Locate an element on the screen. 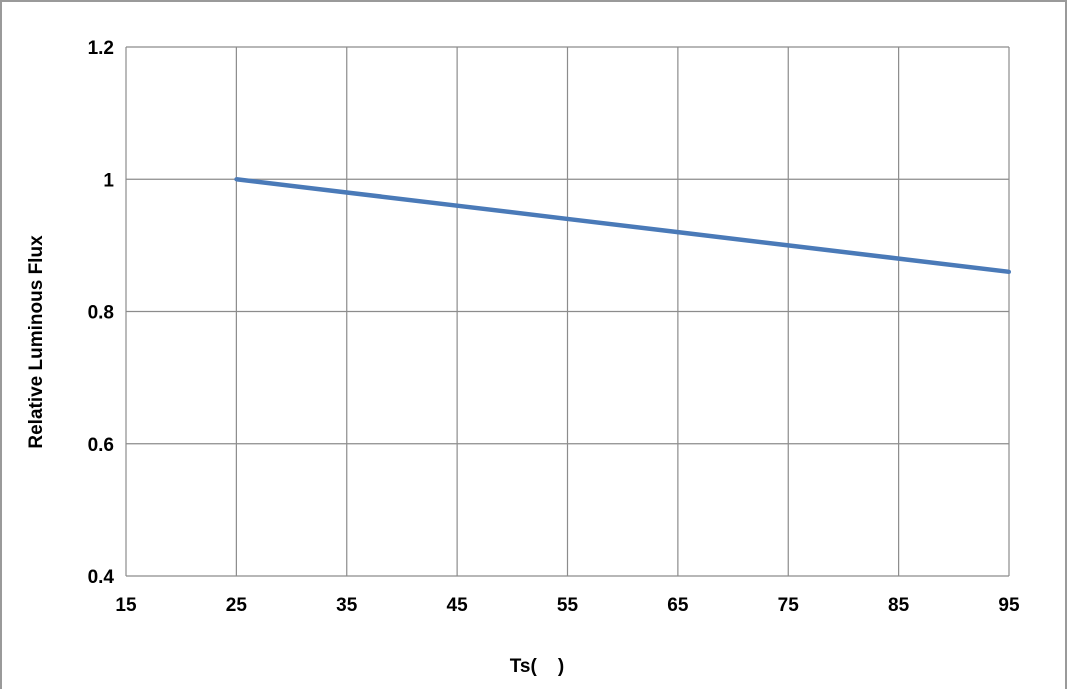  x-axis-title: Ts( ) is located at coordinates (537, 666).